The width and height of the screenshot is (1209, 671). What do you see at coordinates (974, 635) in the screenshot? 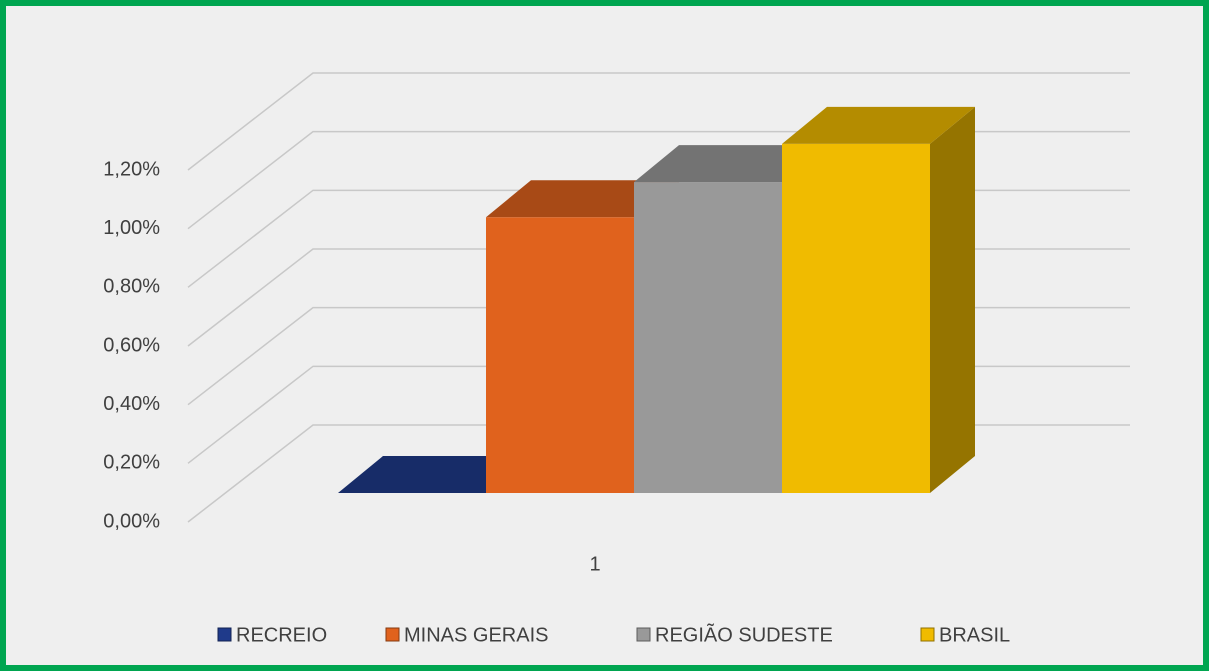
I see `legend-label: BRASIL` at bounding box center [974, 635].